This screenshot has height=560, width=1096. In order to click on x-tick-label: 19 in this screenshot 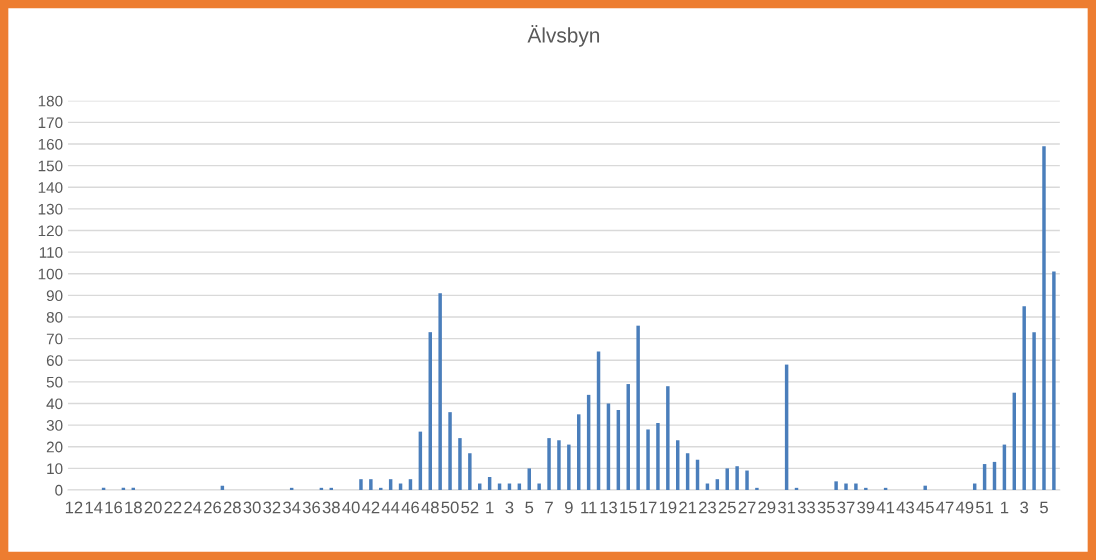, I will do `click(668, 507)`.